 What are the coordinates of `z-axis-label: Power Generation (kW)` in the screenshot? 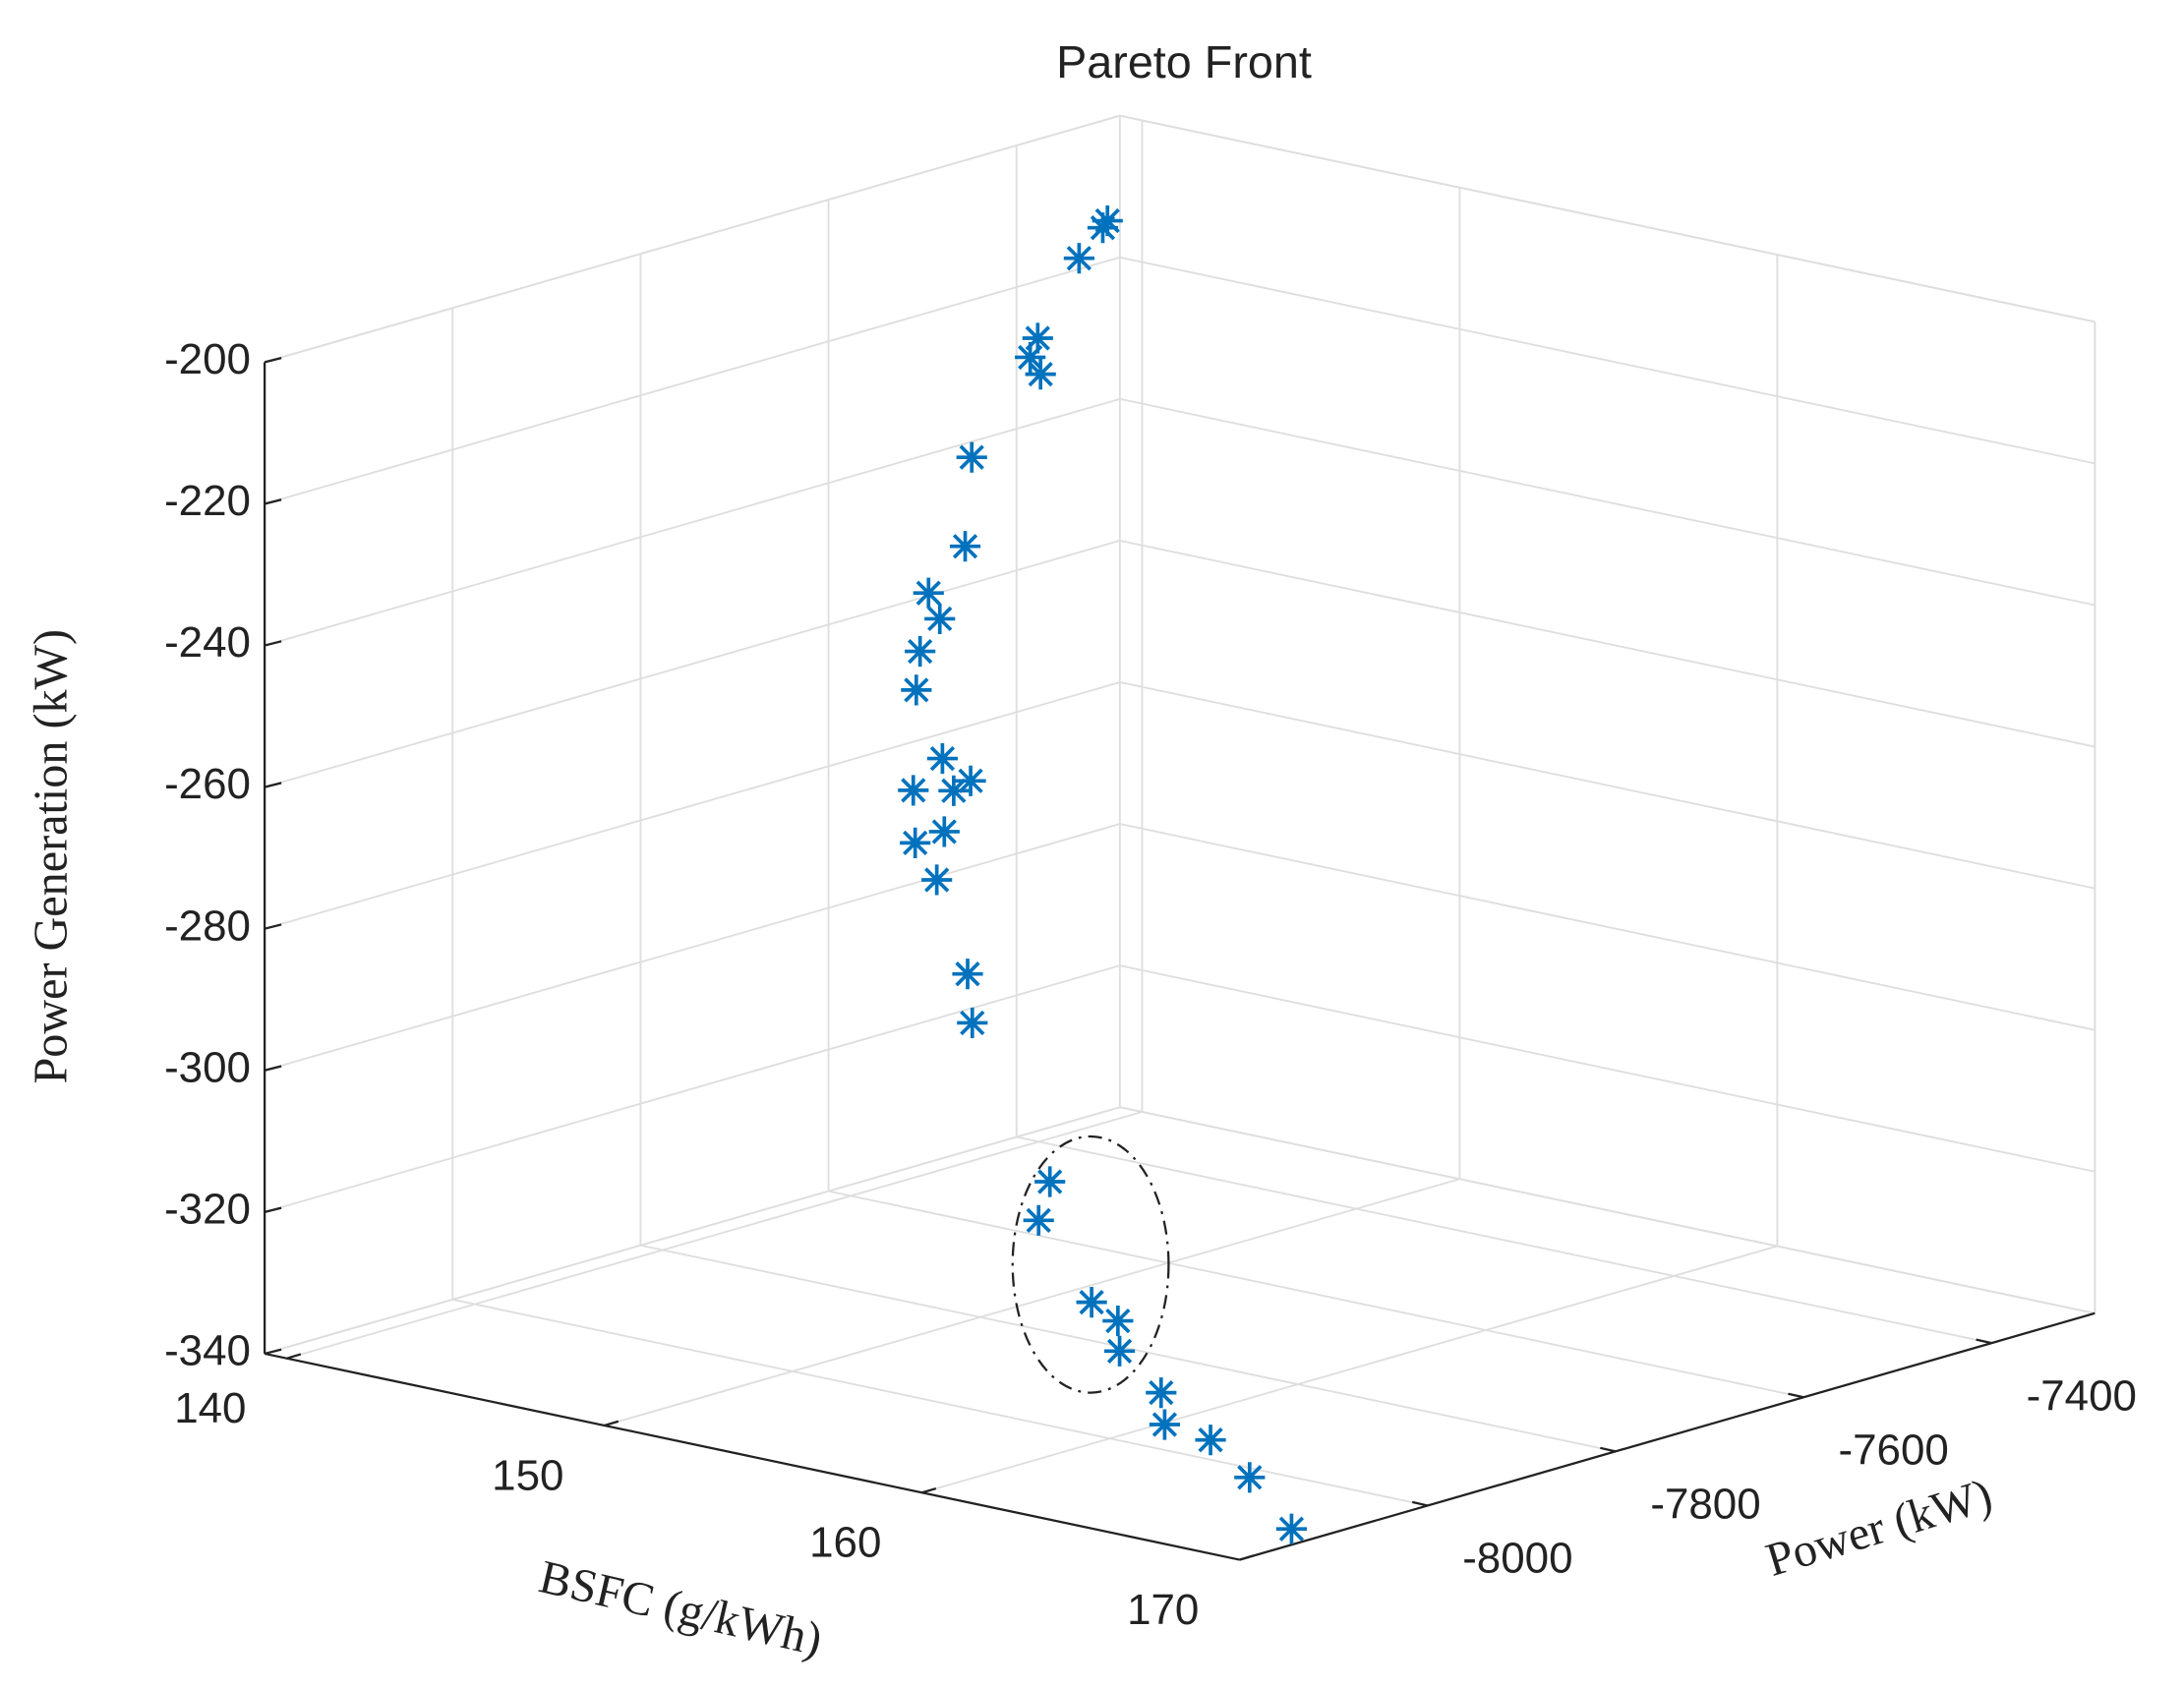 It's located at (52, 856).